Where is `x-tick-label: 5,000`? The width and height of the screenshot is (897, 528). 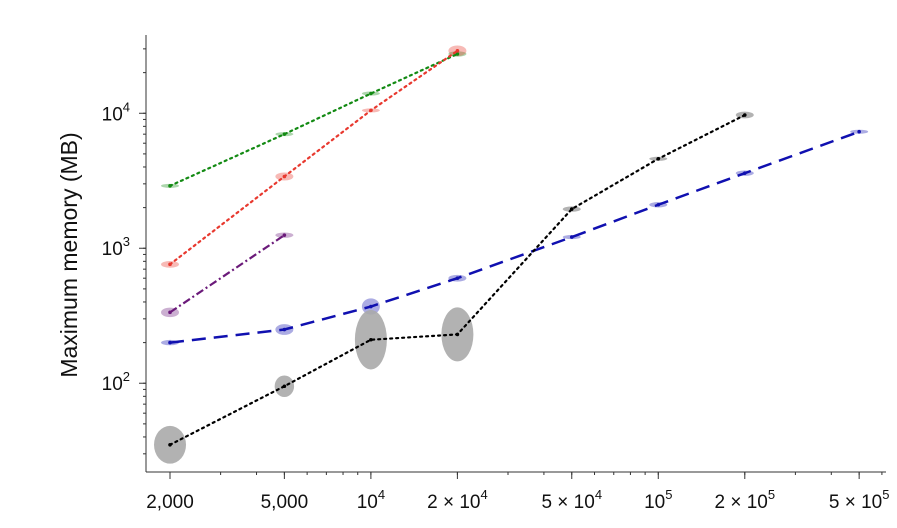
x-tick-label: 5,000 is located at coordinates (285, 502).